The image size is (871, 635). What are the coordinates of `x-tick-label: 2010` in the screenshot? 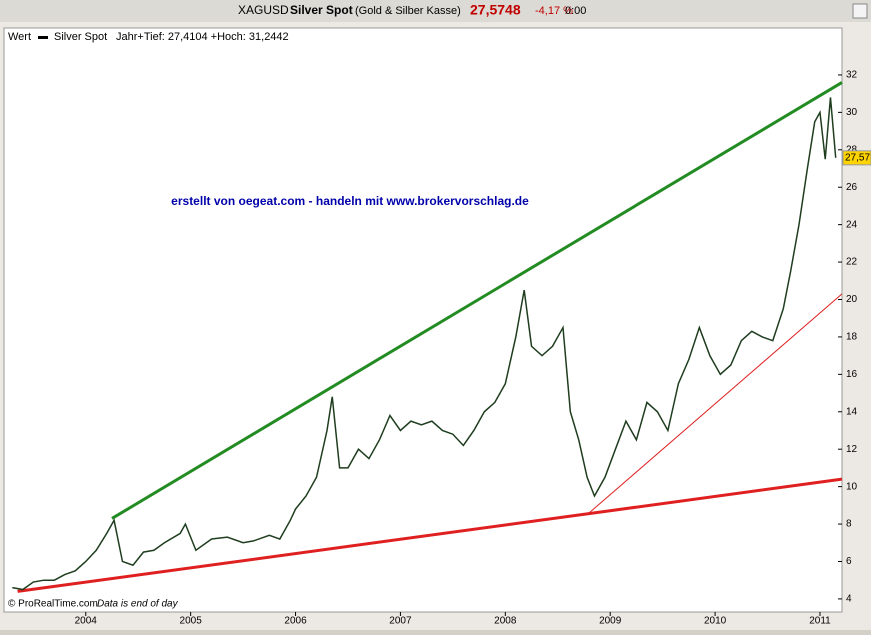 It's located at (715, 621).